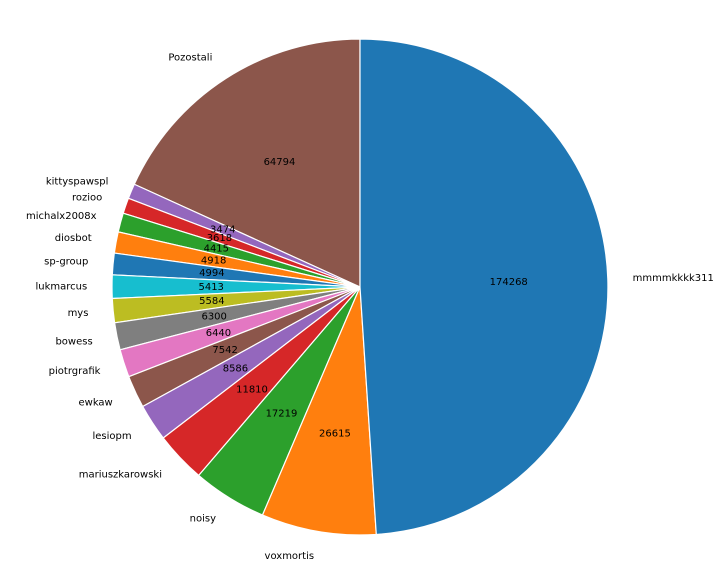 This screenshot has width=720, height=576. I want to click on slice-label-piotrgrafik: piotrgrafik, so click(75, 371).